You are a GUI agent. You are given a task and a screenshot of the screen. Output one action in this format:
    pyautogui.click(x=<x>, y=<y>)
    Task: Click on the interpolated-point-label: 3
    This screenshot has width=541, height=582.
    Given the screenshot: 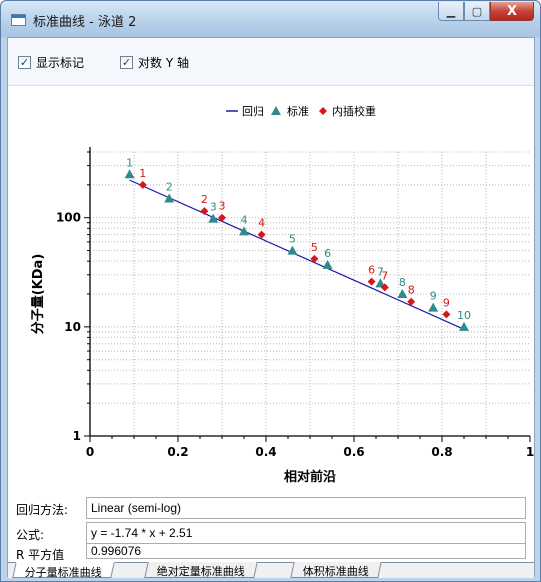 What is the action you would take?
    pyautogui.click(x=222, y=206)
    